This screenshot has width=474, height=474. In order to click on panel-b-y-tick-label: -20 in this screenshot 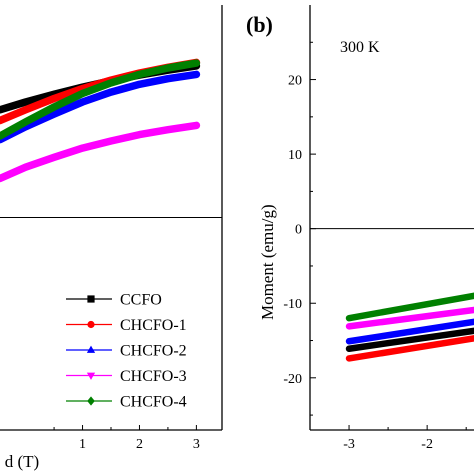, I will do `click(292, 379)`.